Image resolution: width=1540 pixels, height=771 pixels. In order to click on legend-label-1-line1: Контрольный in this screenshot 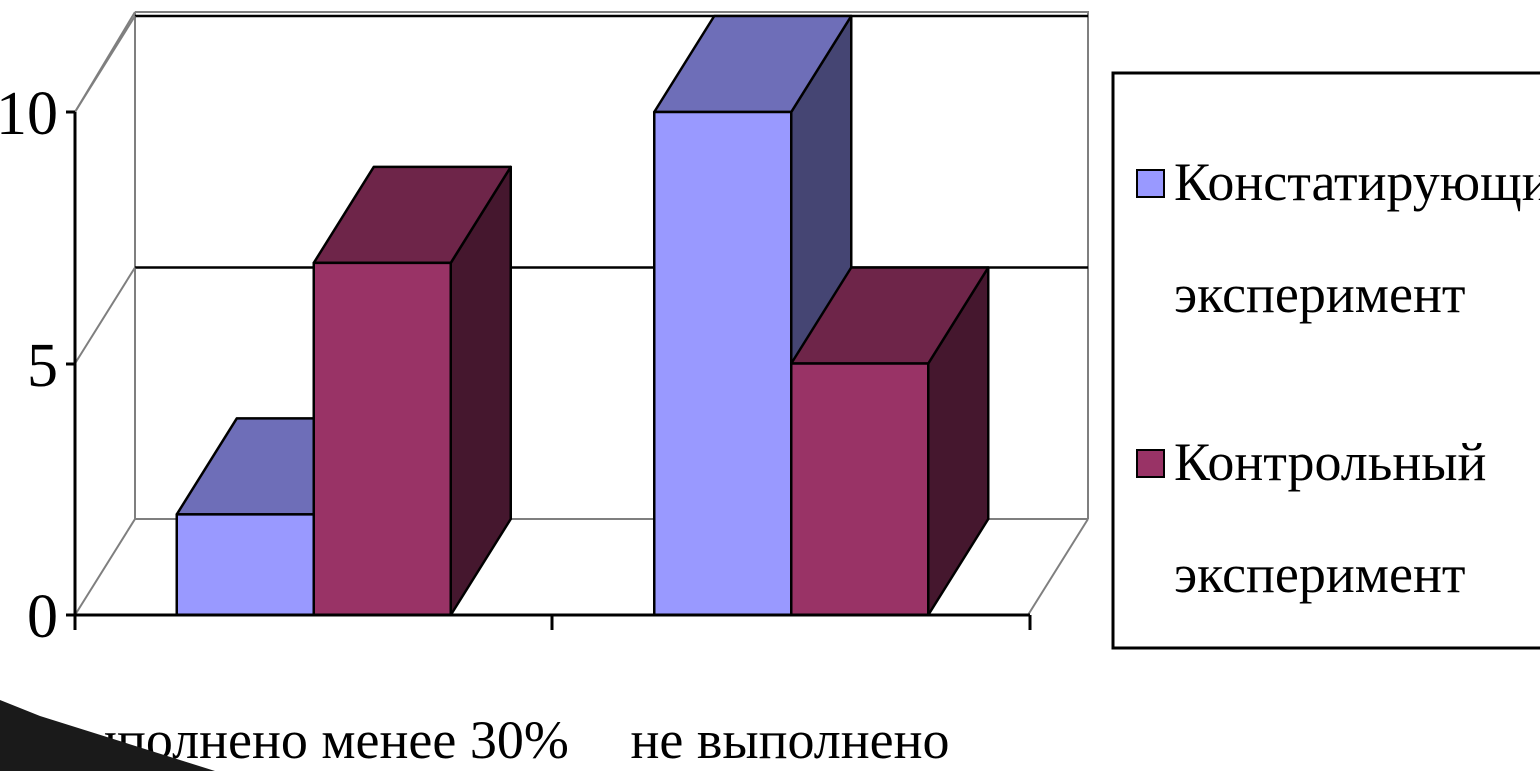, I will do `click(1330, 462)`.